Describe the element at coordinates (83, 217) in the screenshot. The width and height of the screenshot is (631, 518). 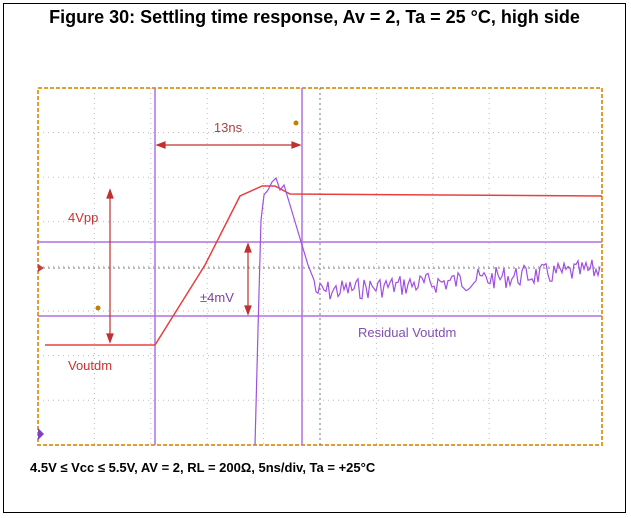
I see `amp-label: 4Vpp` at that location.